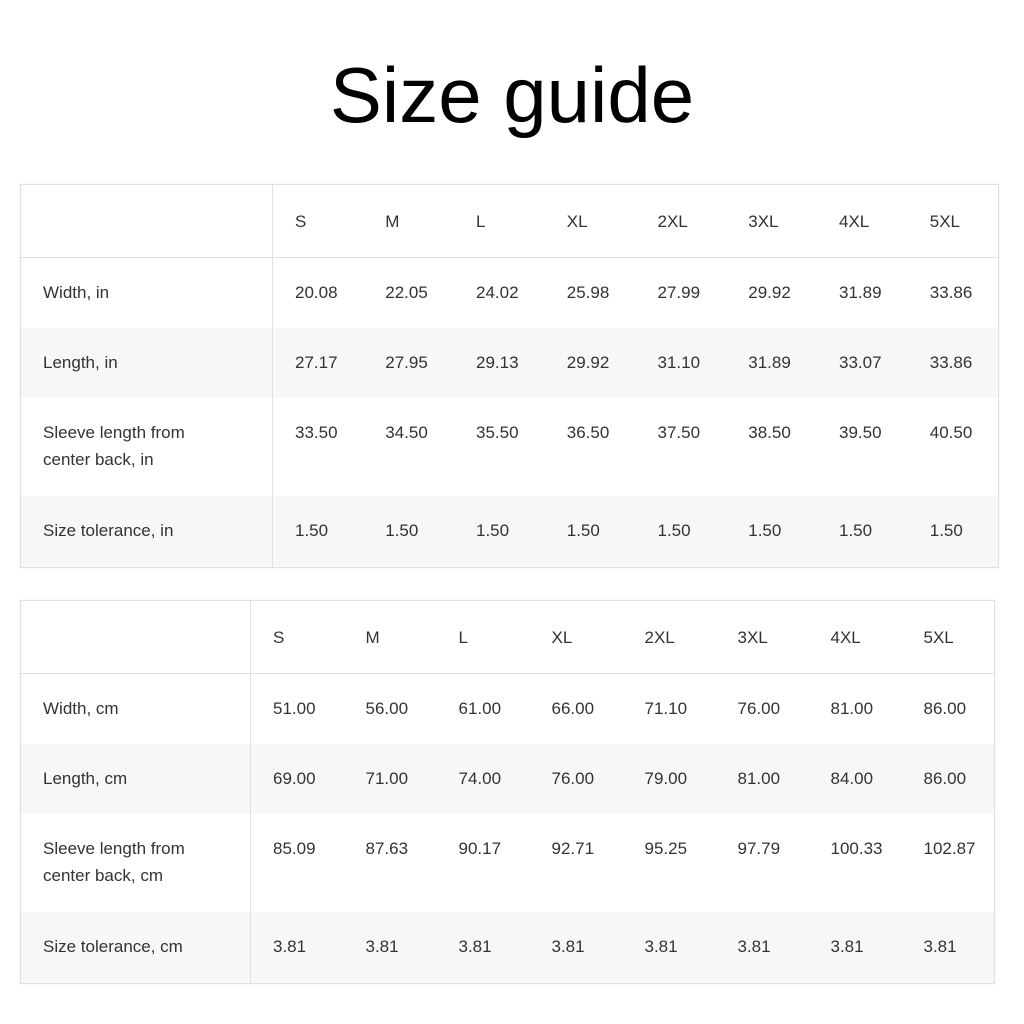 Image resolution: width=1024 pixels, height=1024 pixels. Describe the element at coordinates (862, 363) in the screenshot. I see `table-cell: 33.07` at that location.